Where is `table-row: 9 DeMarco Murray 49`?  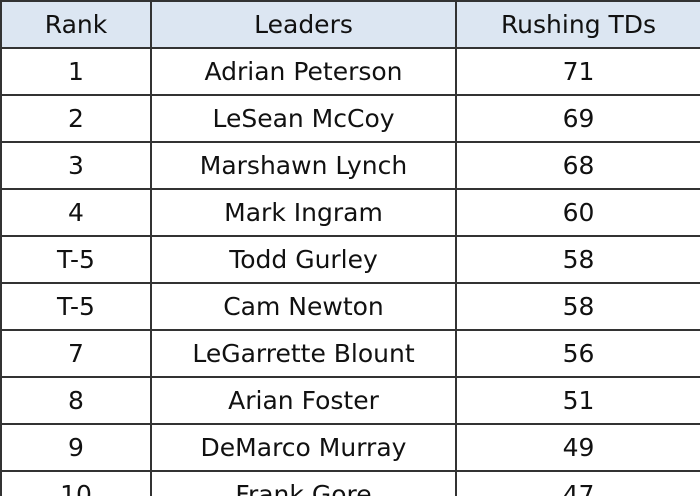 table-row: 9 DeMarco Murray 49 is located at coordinates (350, 447).